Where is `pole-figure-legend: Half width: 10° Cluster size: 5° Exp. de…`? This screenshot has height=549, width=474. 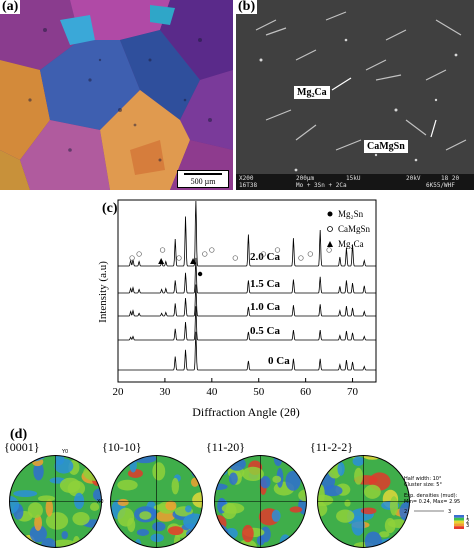
pole-figure-legend: Half width: 10° Cluster size: 5° Exp. de… is located at coordinates (438, 503).